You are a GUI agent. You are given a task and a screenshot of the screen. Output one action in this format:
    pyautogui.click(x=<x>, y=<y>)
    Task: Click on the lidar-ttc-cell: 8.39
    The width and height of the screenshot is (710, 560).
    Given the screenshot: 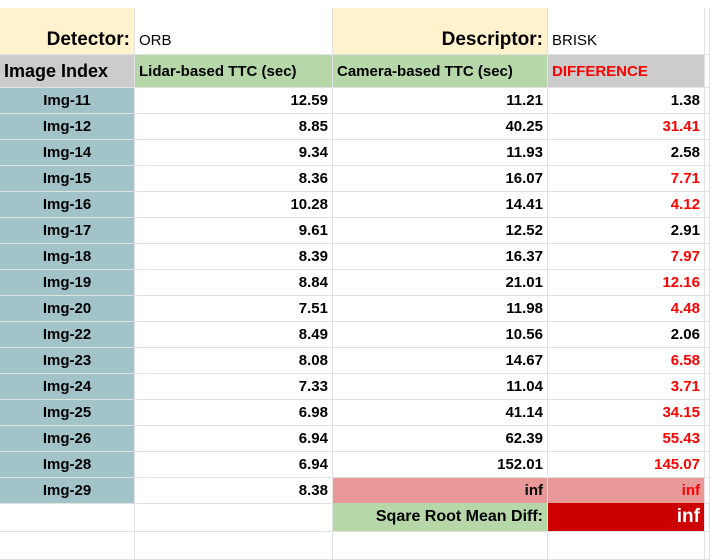 What is the action you would take?
    pyautogui.click(x=234, y=257)
    